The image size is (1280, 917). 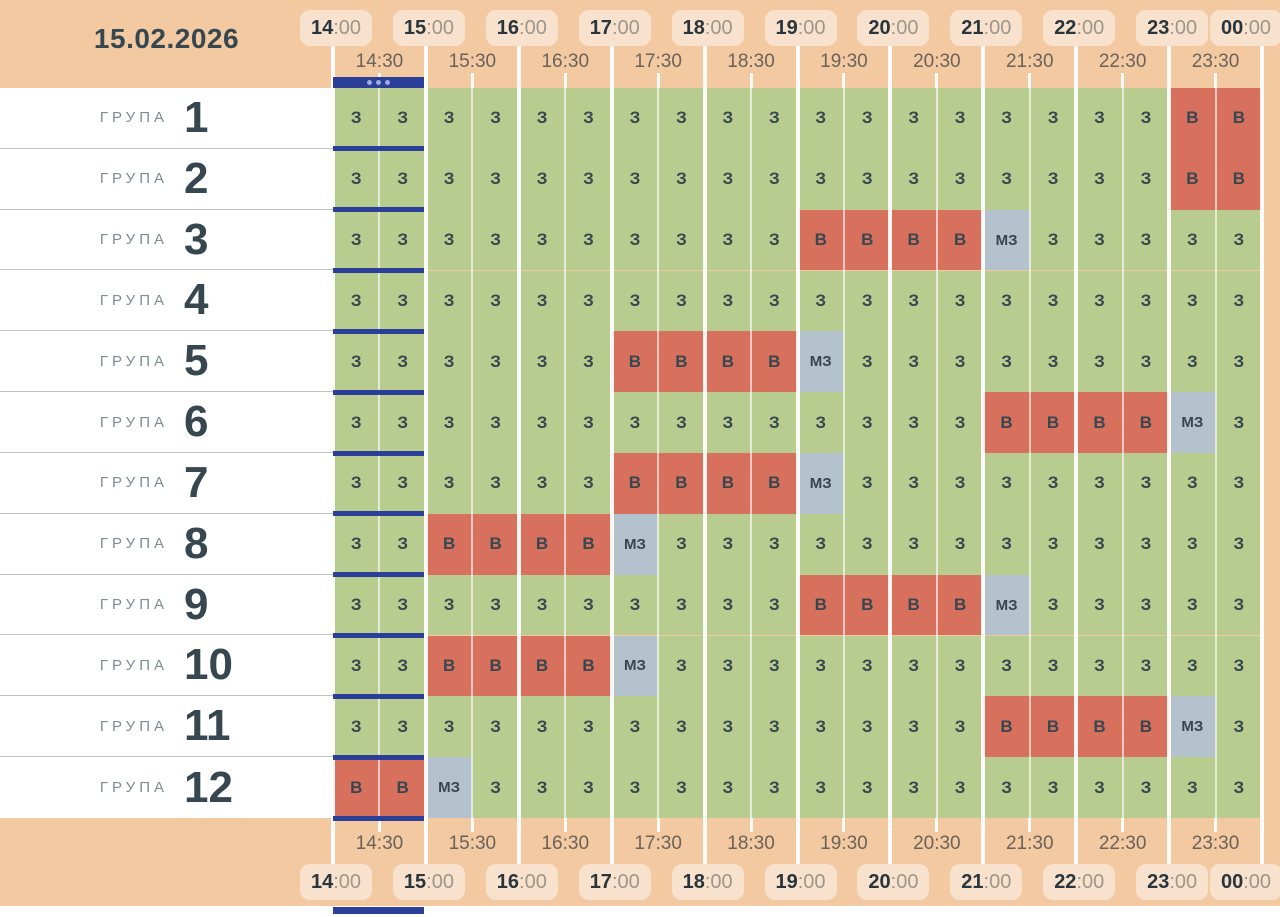 I want to click on group-row: ГРУПА 10, so click(x=166, y=666).